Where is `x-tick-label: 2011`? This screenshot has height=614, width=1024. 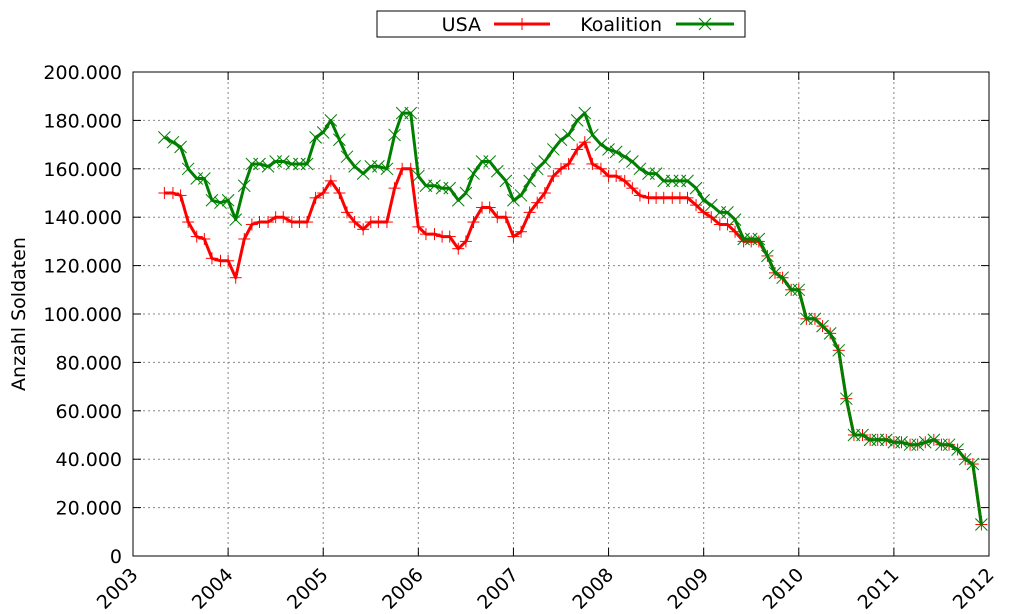
x-tick-label: 2011 is located at coordinates (879, 589).